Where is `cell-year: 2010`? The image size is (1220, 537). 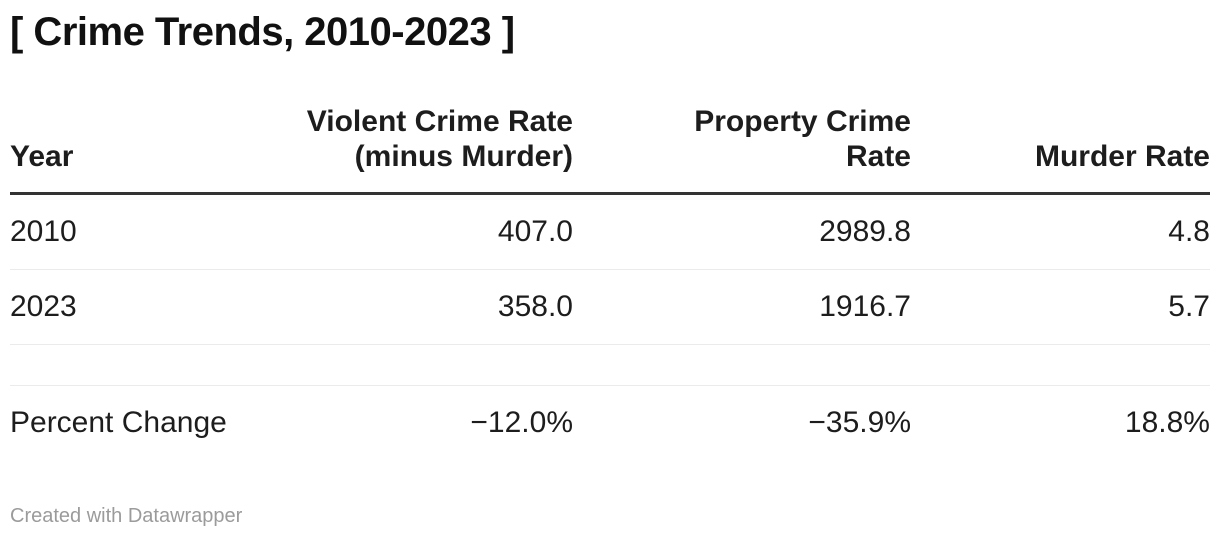 cell-year: 2010 is located at coordinates (122, 231).